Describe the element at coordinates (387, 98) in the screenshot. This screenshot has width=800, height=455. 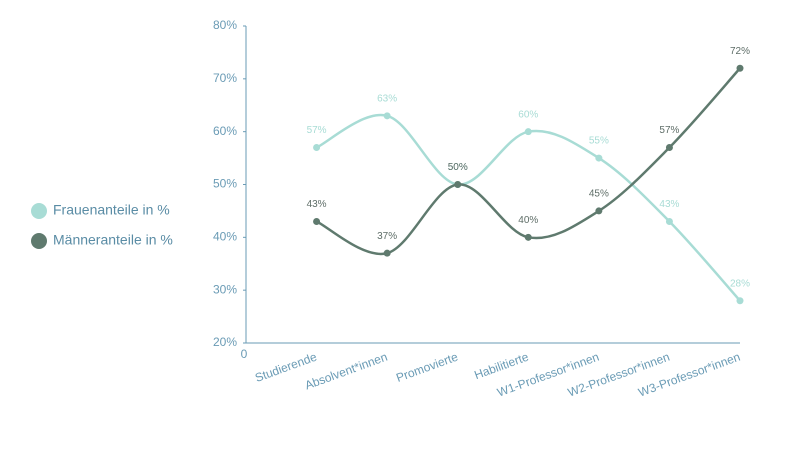
I see `data-label: 63%` at that location.